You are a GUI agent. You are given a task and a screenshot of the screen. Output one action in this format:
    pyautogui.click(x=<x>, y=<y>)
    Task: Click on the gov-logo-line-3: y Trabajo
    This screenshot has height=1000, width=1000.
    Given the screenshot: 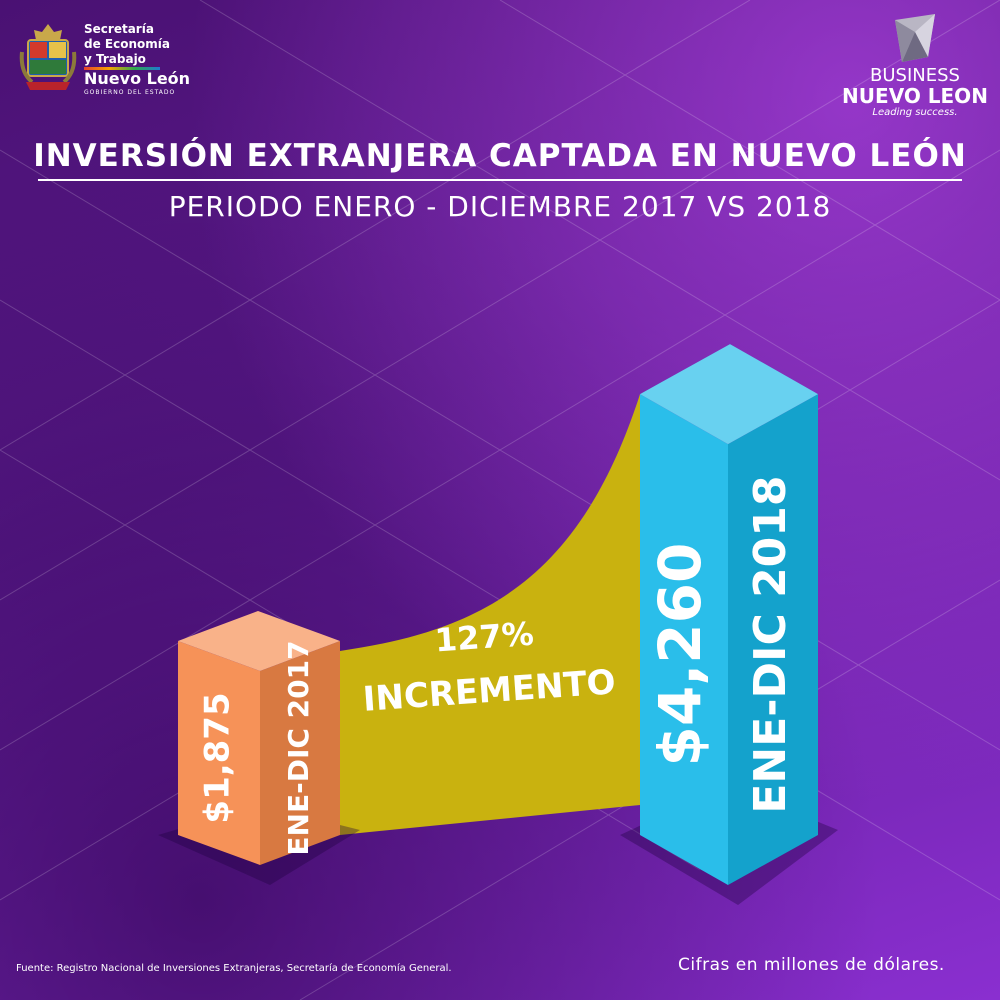 What is the action you would take?
    pyautogui.click(x=115, y=59)
    